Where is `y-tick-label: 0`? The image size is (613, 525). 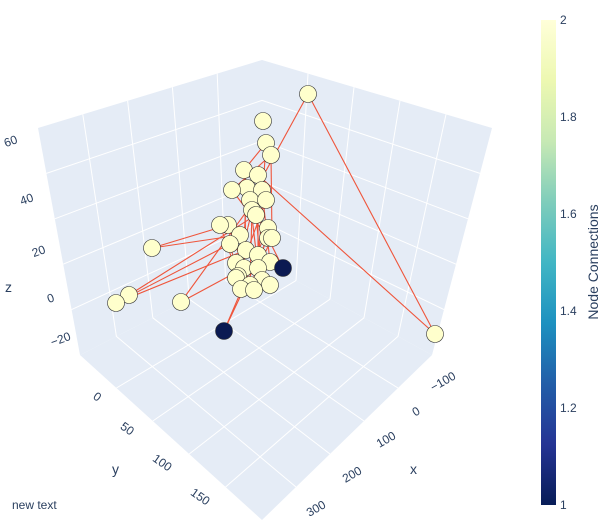 y-tick-label: 0 is located at coordinates (98, 396).